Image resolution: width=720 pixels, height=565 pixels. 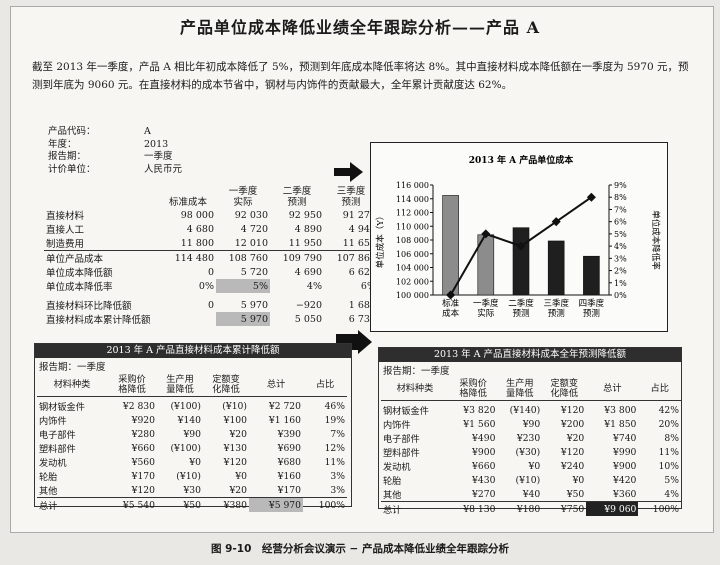 What do you see at coordinates (671, 494) in the screenshot?
I see `table-cell: 4%` at bounding box center [671, 494].